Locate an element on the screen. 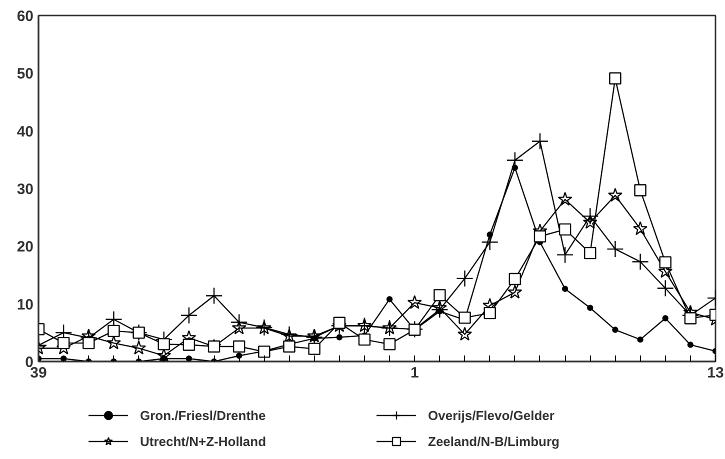  y-tick-label: 60 is located at coordinates (25, 16).